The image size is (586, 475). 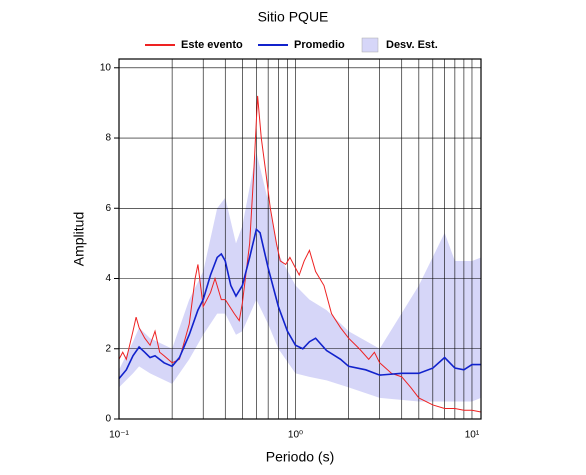 I want to click on y-axis-label: Amplitud, so click(x=79, y=239).